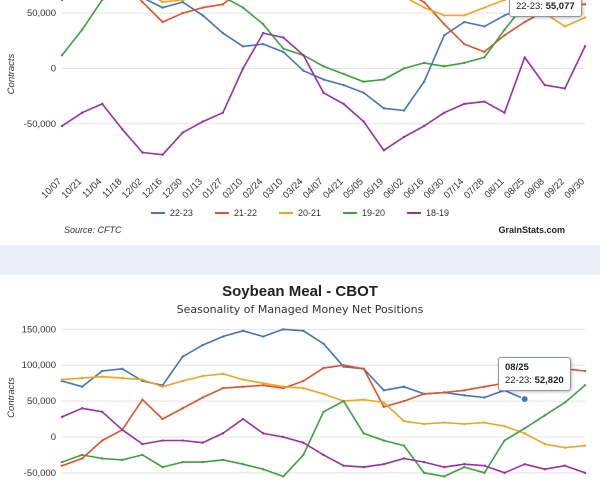 The height and width of the screenshot is (500, 600). I want to click on legend-item-20-21: 20-21, so click(299, 213).